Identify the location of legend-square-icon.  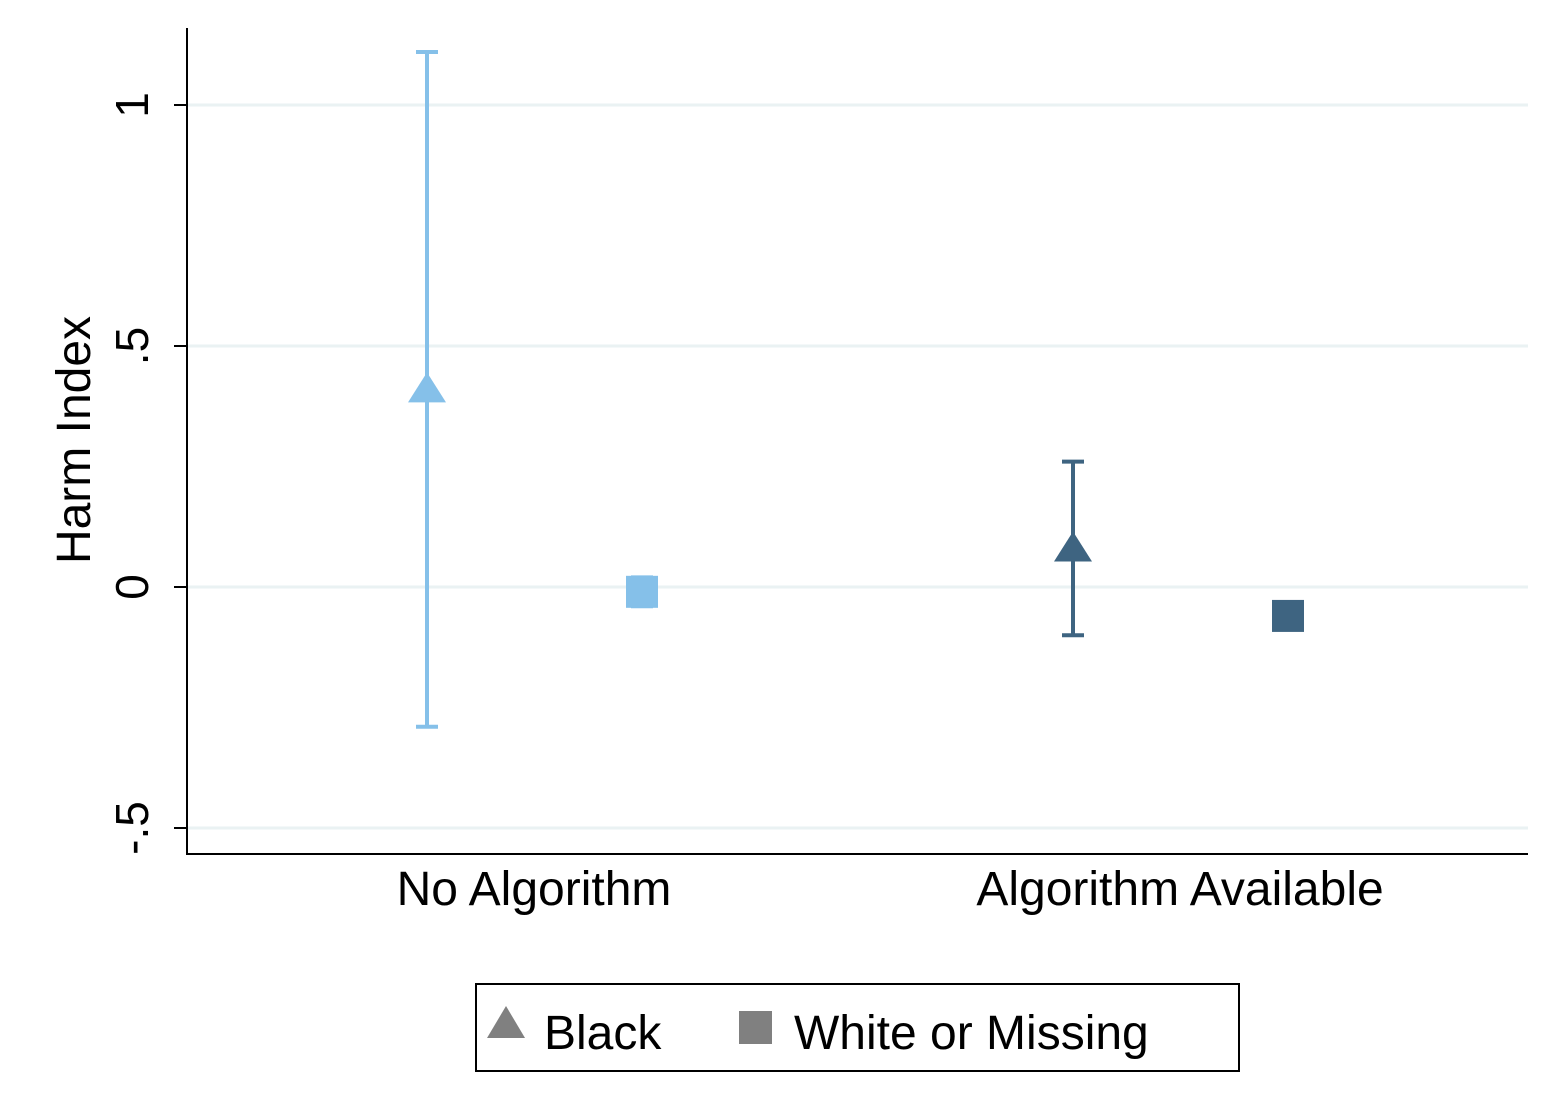
(755, 1027).